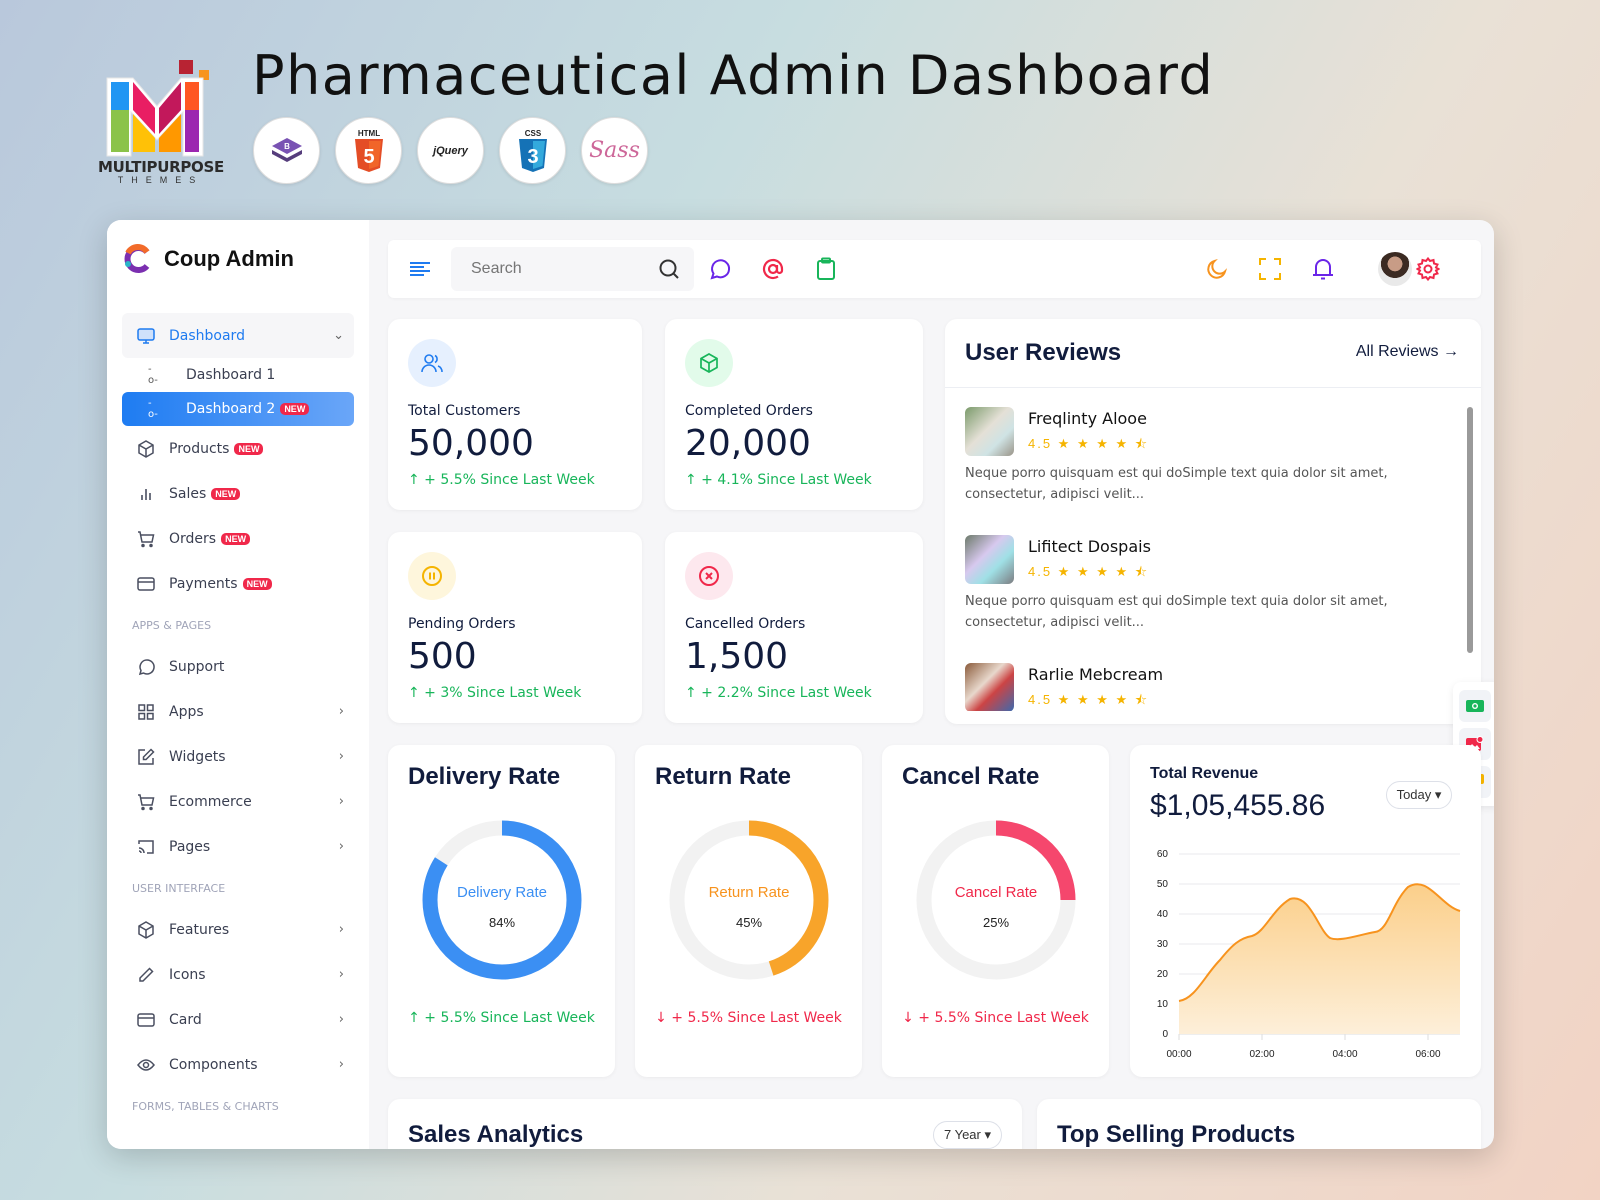 Image resolution: width=1600 pixels, height=1200 pixels. What do you see at coordinates (737, 656) in the screenshot?
I see `stat-value: 1,500` at bounding box center [737, 656].